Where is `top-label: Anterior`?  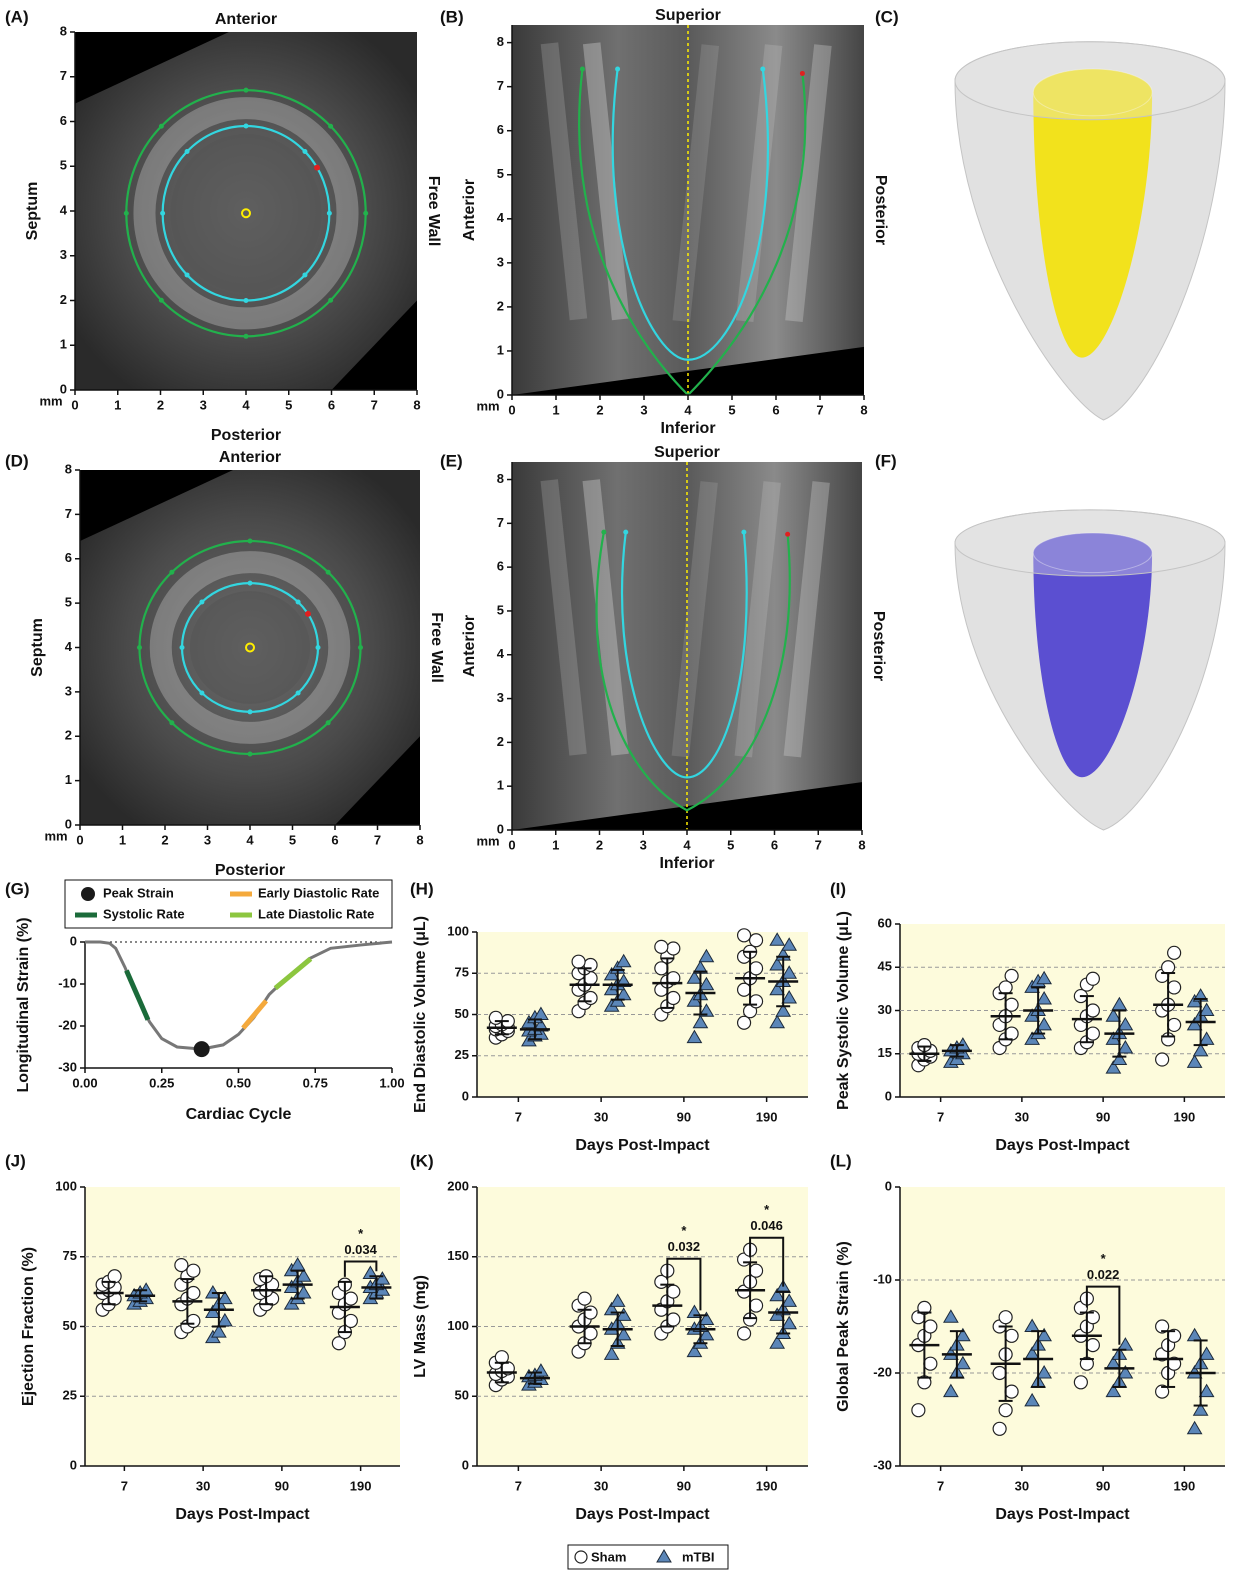 top-label: Anterior is located at coordinates (246, 19).